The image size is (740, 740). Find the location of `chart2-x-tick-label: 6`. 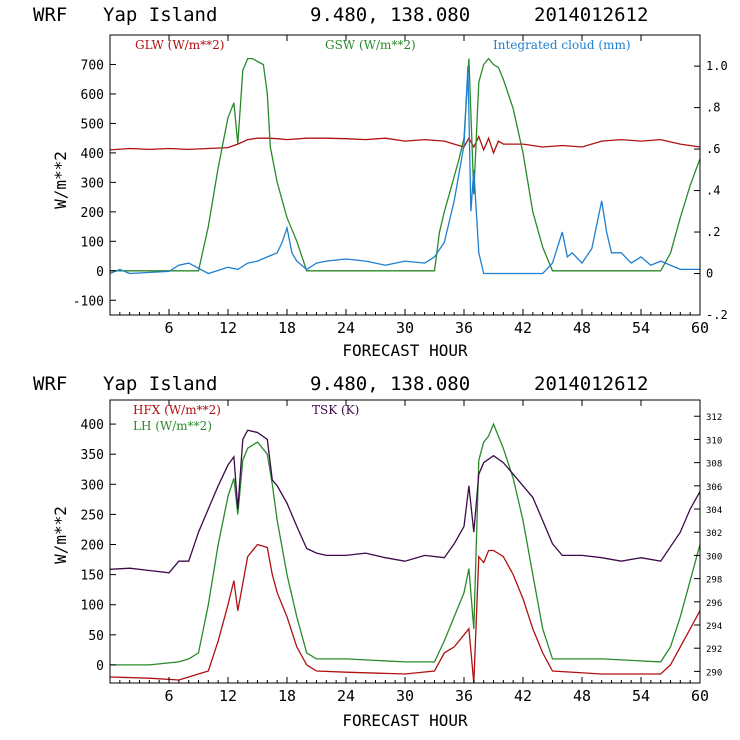

chart2-x-tick-label: 6 is located at coordinates (168, 696).